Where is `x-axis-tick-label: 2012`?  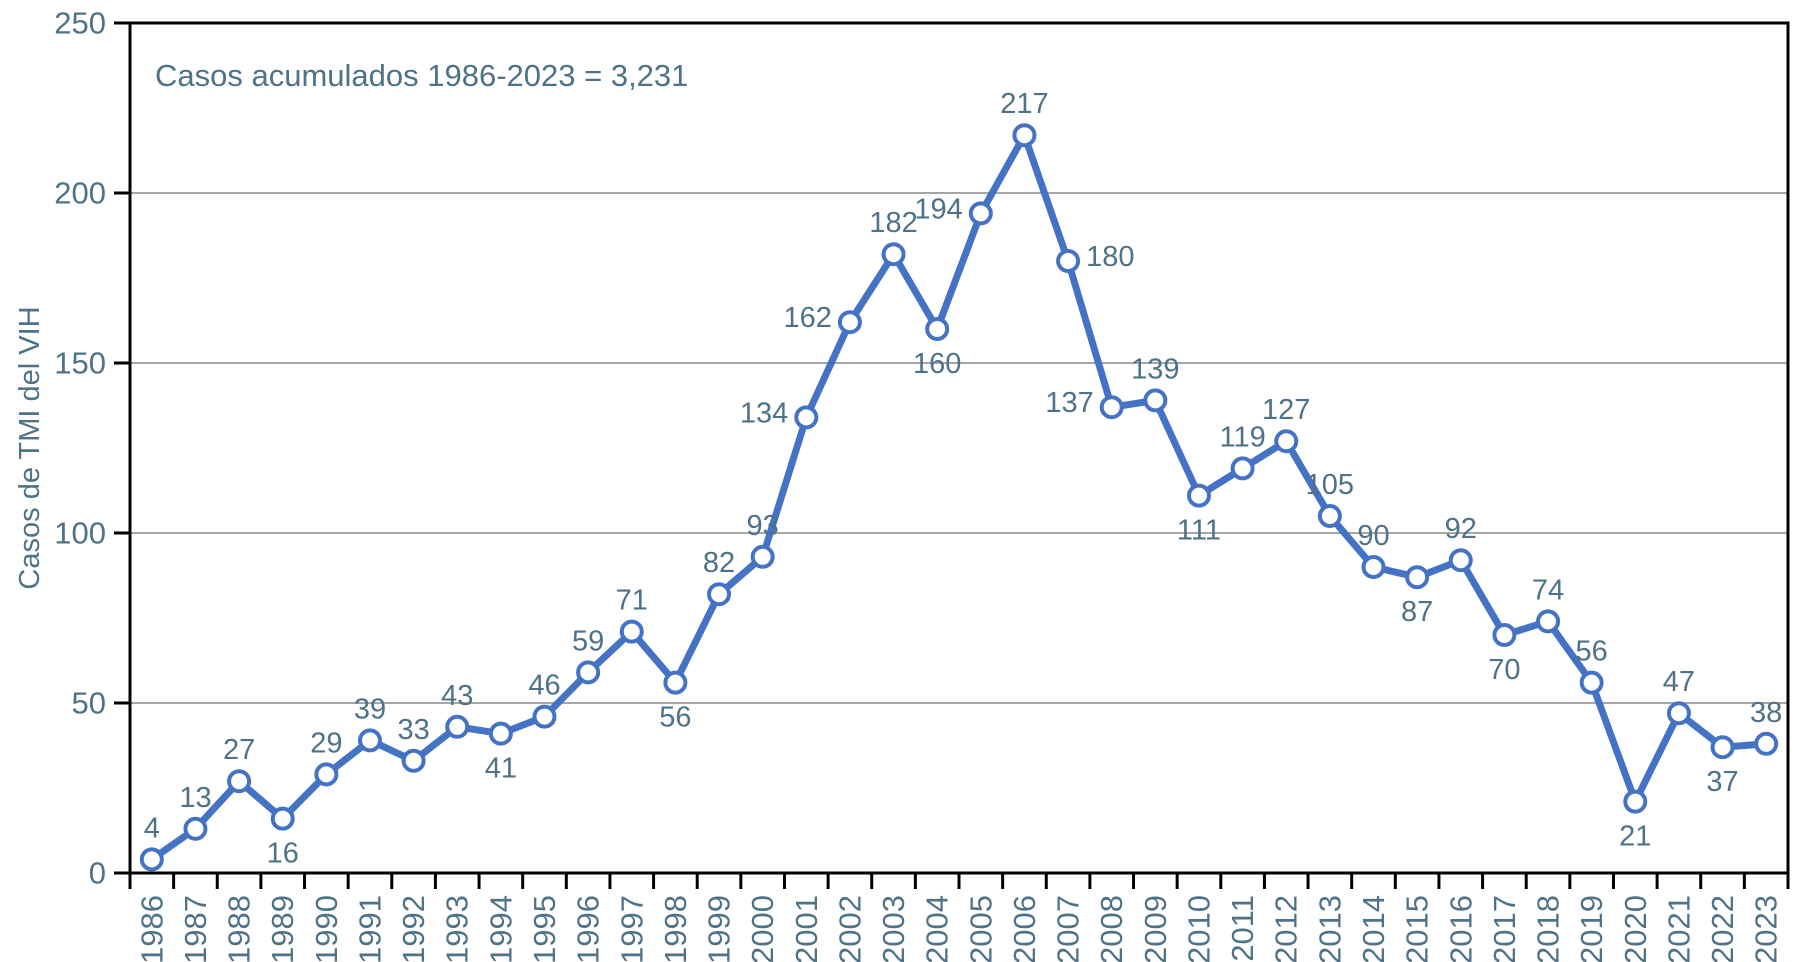
x-axis-tick-label: 2012 is located at coordinates (1286, 928).